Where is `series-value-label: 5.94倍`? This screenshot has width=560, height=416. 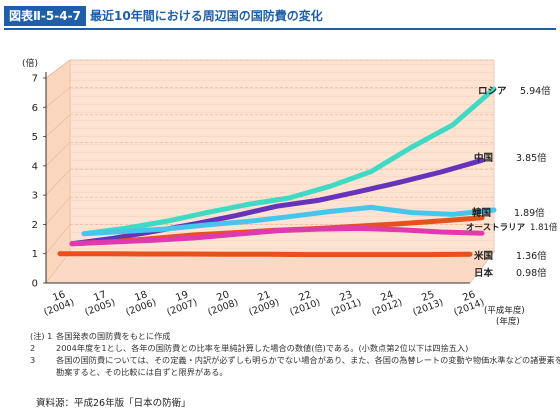
series-value-label: 5.94倍 is located at coordinates (535, 91).